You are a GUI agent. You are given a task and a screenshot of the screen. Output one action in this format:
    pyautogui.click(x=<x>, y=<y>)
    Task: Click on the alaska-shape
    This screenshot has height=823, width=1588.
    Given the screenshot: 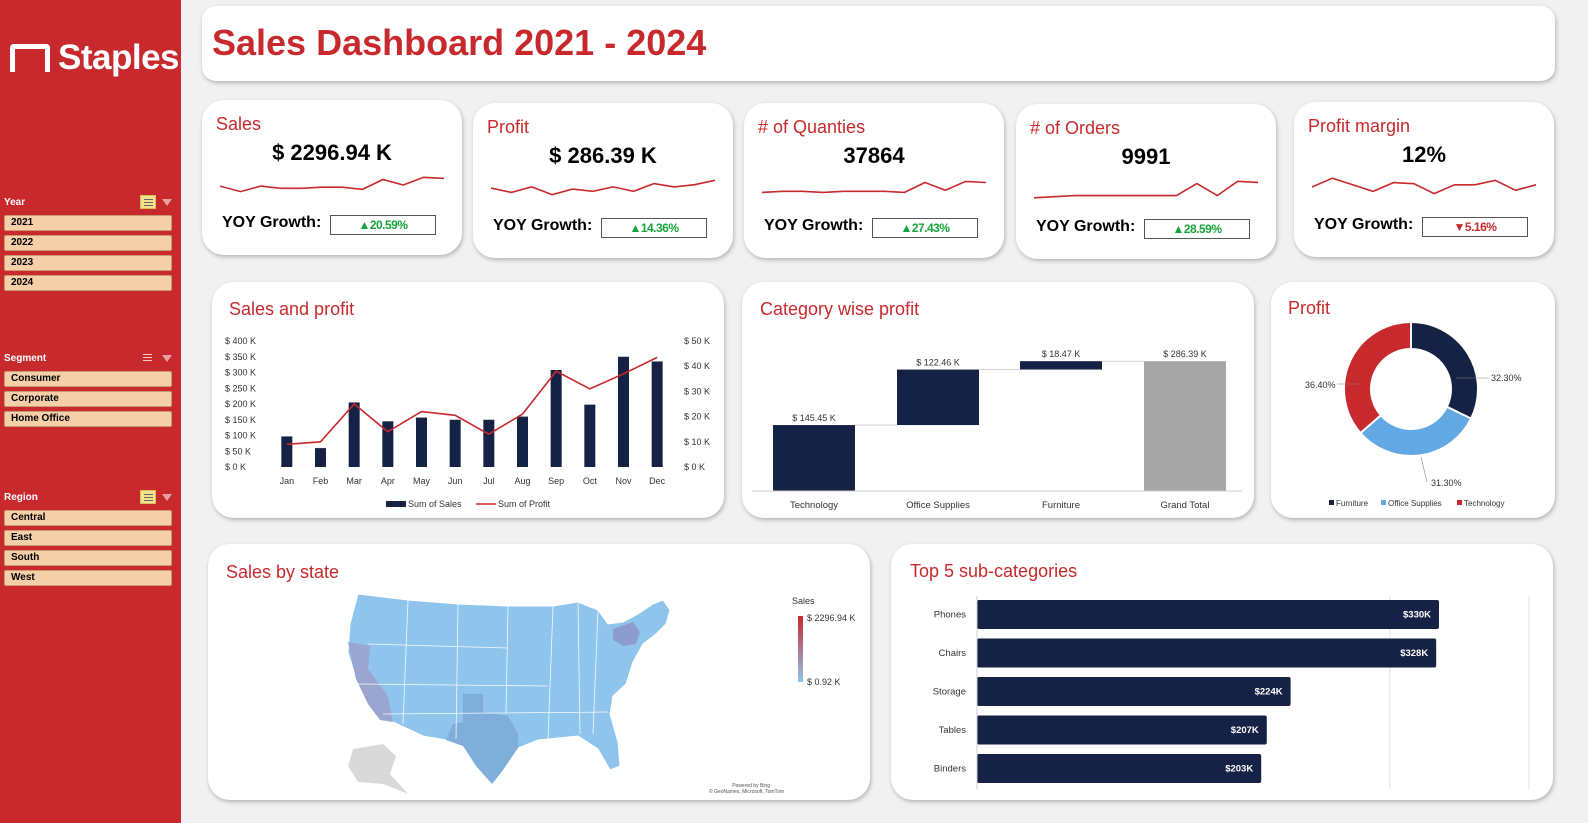 What is the action you would take?
    pyautogui.click(x=378, y=769)
    